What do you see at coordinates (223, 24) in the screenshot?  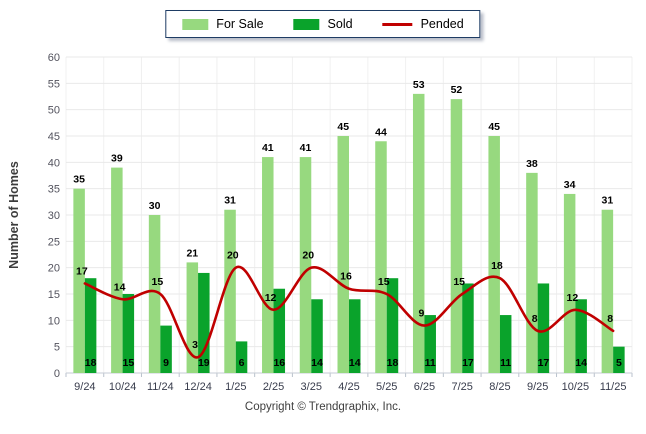 I see `legend-item-for-sale: For Sale` at bounding box center [223, 24].